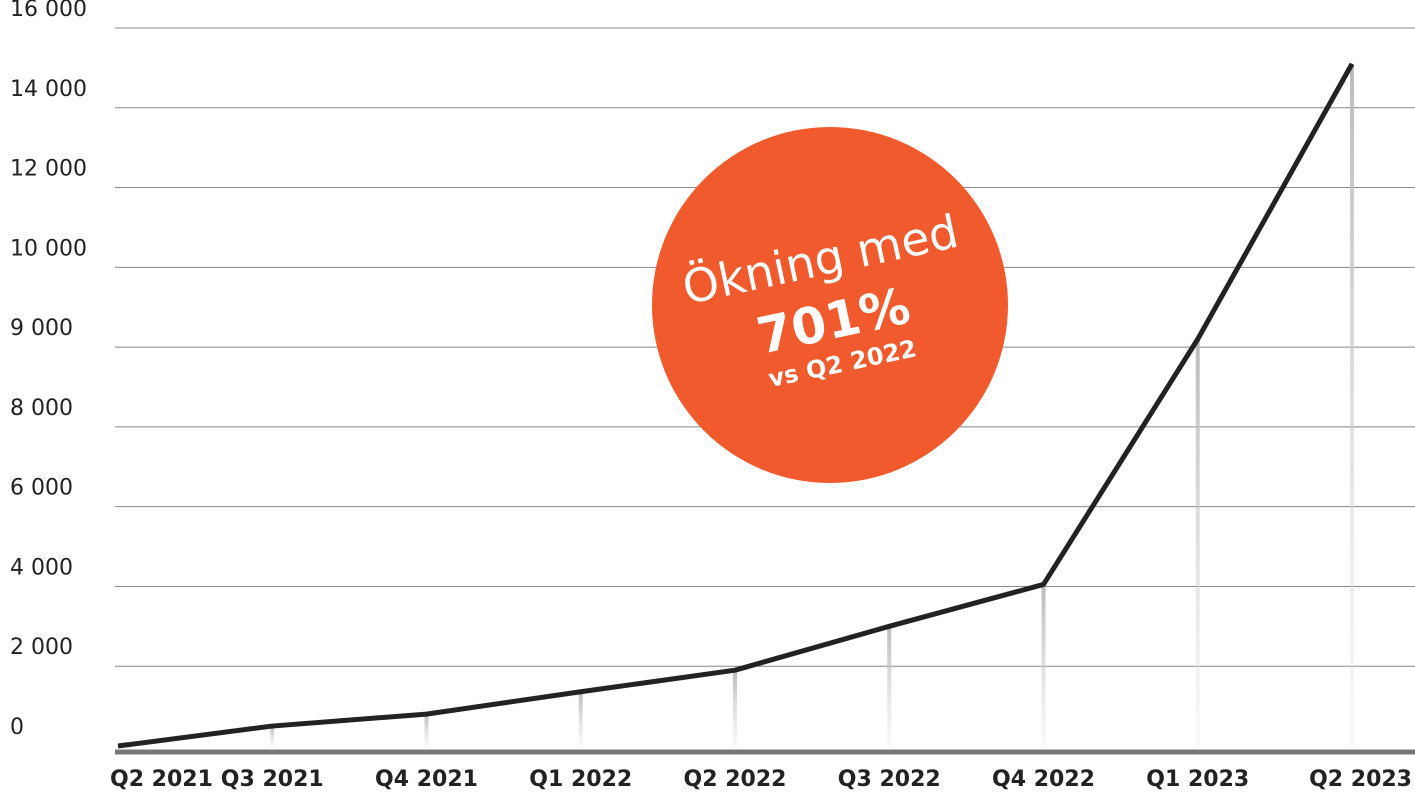 This screenshot has height=796, width=1415. Describe the element at coordinates (1043, 779) in the screenshot. I see `x-tick-label: Q4 2022` at that location.